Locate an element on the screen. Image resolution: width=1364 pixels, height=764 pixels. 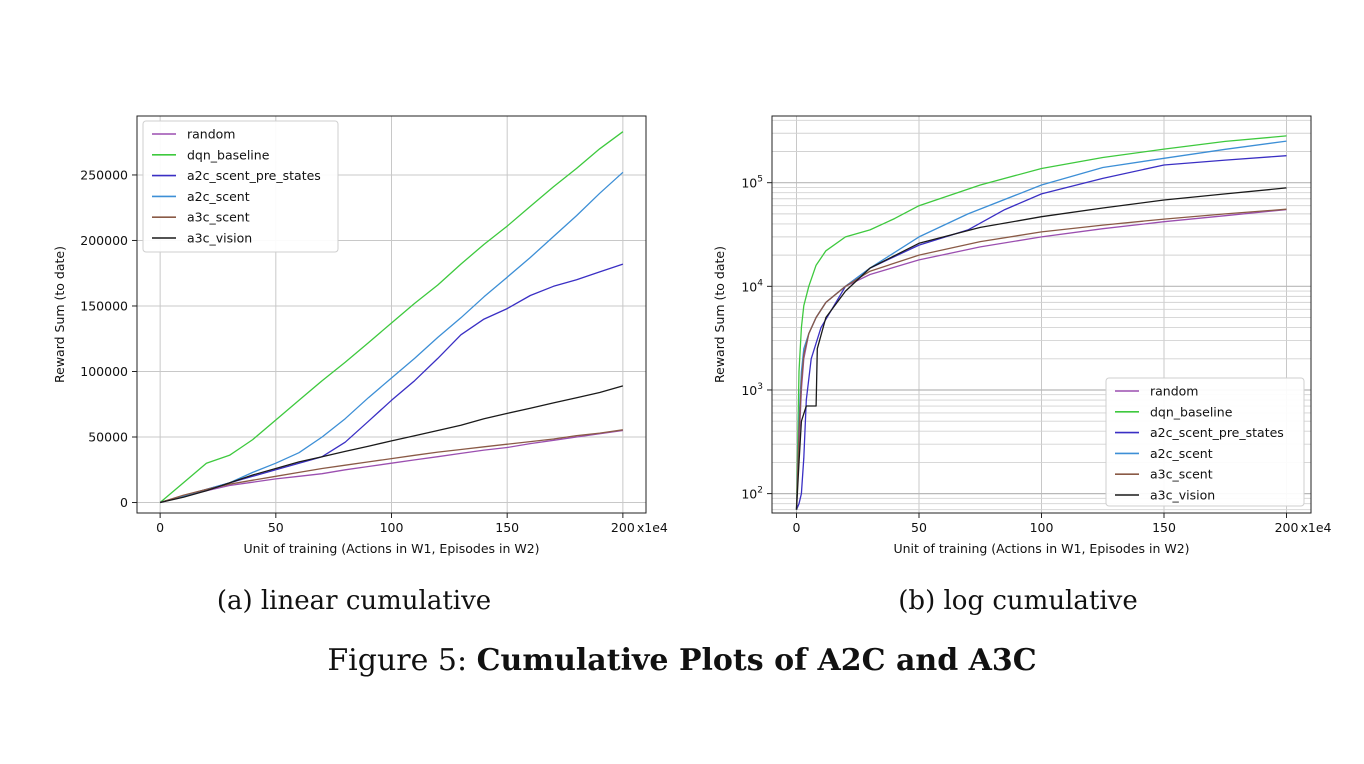
y-tick-label: 250000 is located at coordinates (104, 174).